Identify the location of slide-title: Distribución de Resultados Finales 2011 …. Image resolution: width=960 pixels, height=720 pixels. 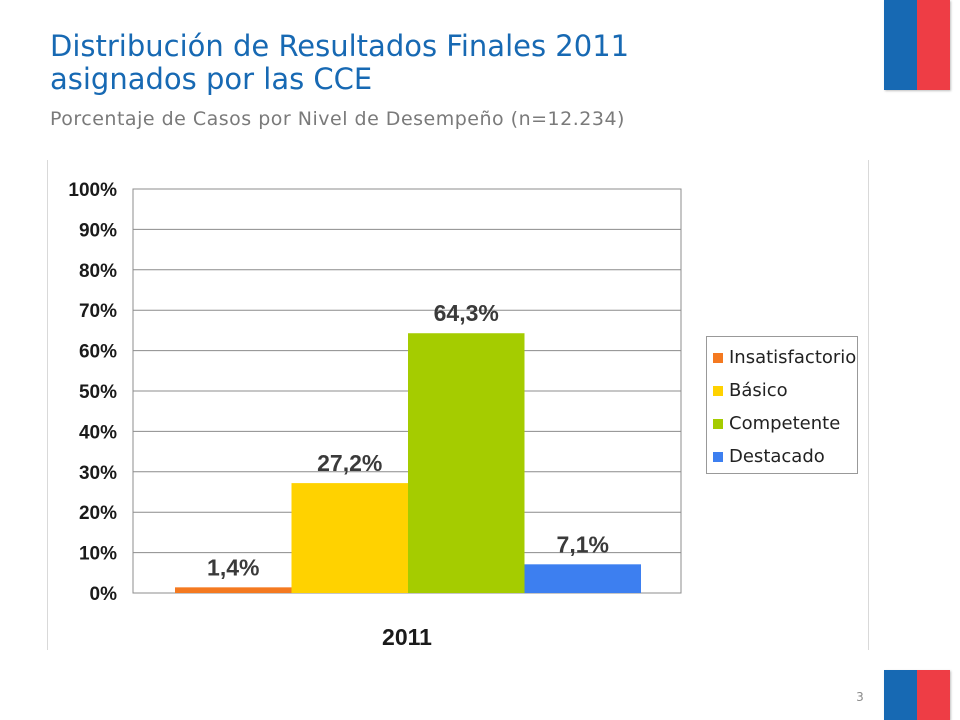
(450, 63).